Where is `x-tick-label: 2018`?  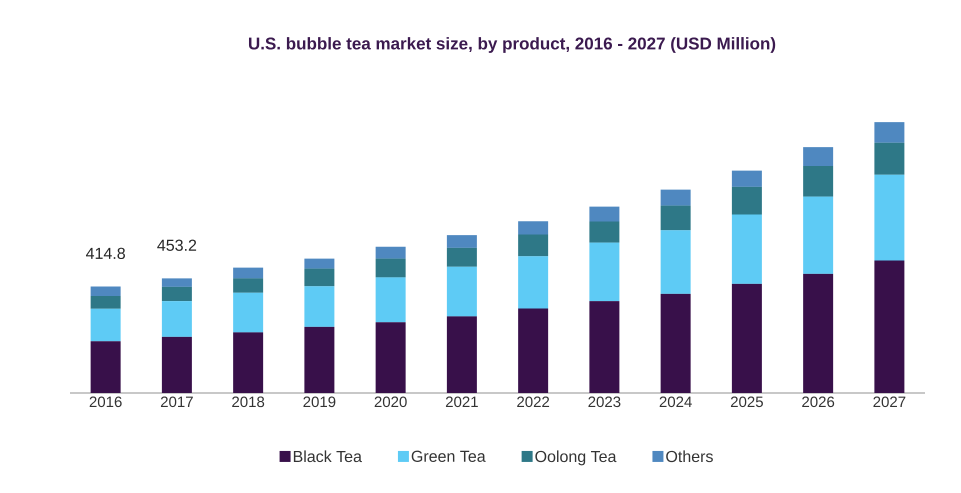
x-tick-label: 2018 is located at coordinates (248, 402).